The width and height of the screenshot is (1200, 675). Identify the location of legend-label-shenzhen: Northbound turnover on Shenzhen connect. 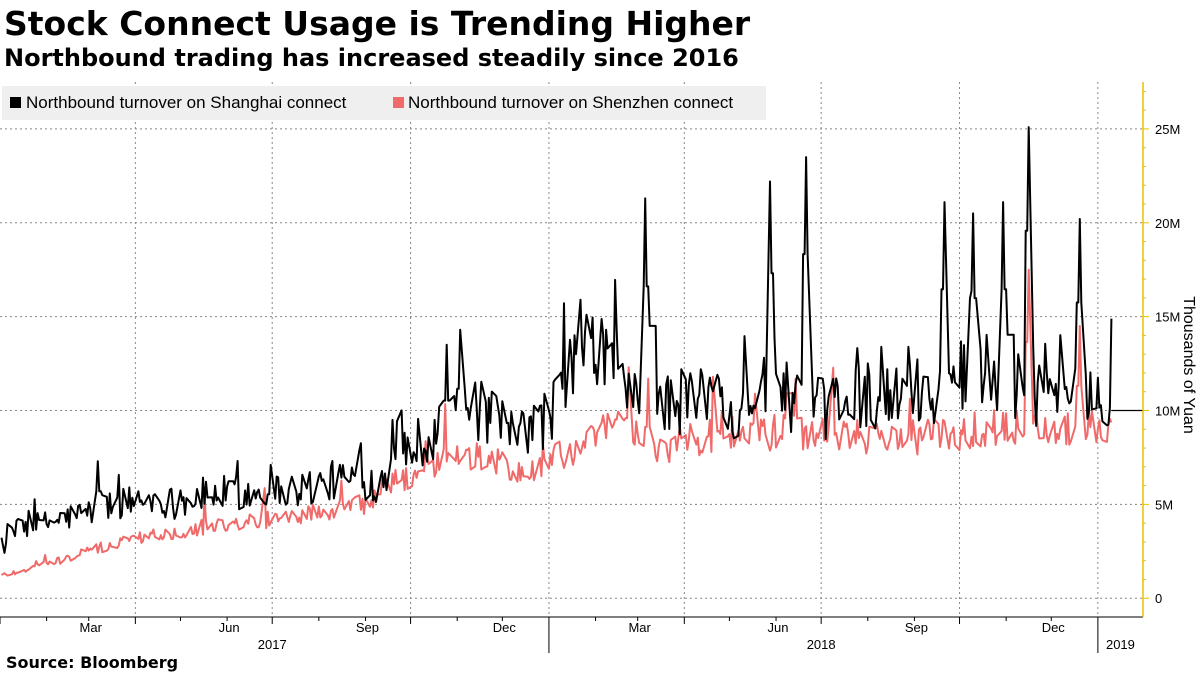
(570, 102).